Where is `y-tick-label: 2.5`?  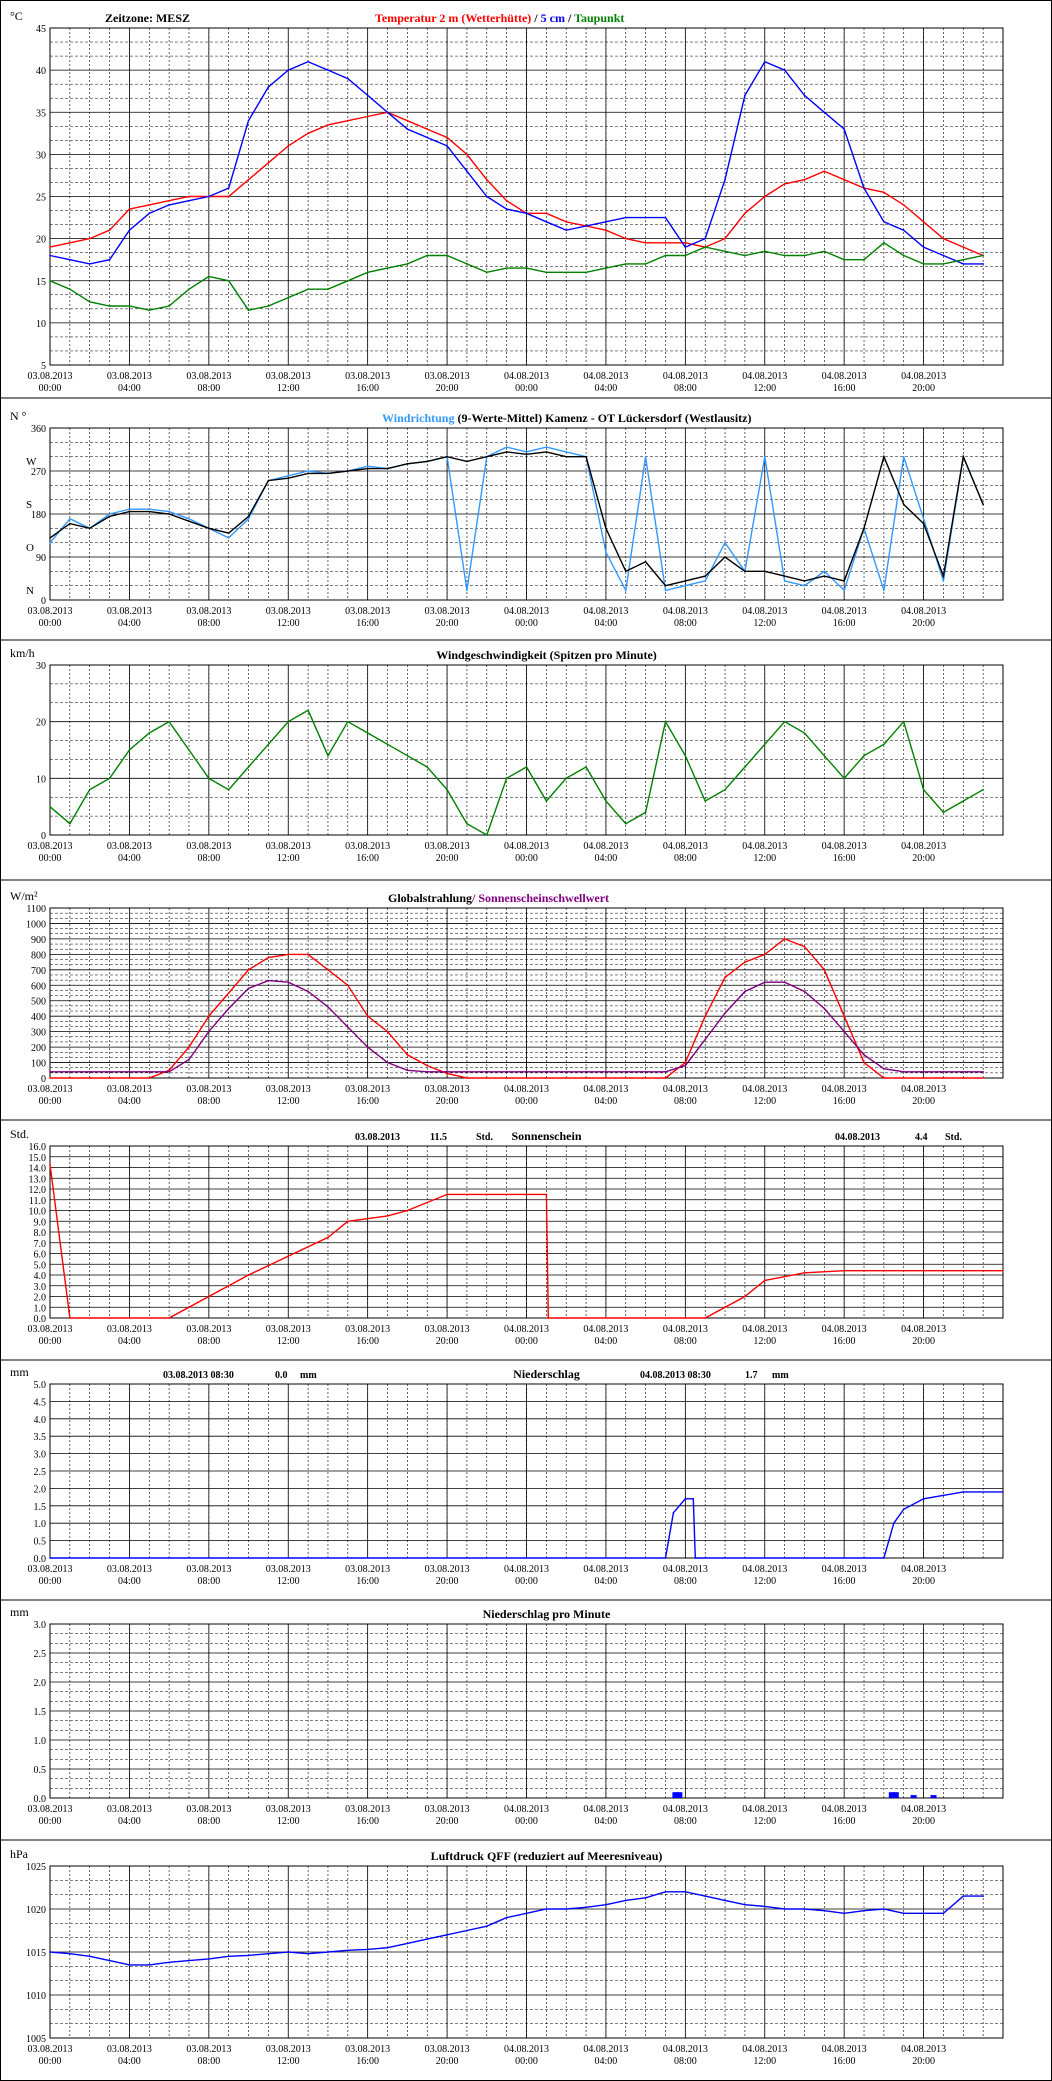
y-tick-label: 2.5 is located at coordinates (40, 1654).